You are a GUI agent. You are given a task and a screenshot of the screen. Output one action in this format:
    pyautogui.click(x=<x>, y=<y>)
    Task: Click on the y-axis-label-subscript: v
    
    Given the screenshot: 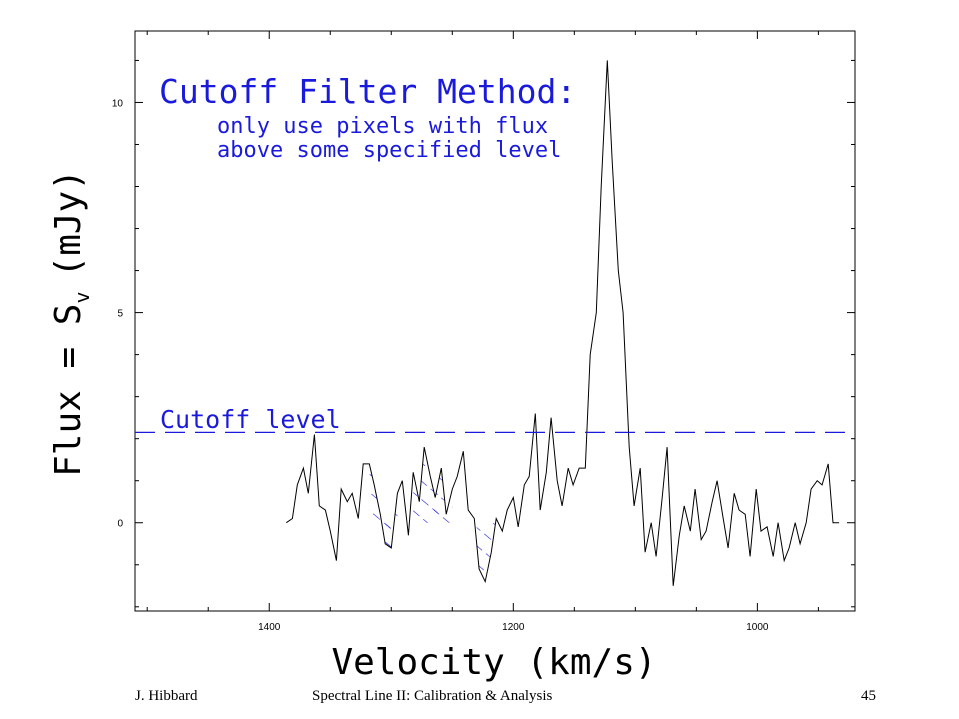 What is the action you would take?
    pyautogui.click(x=82, y=297)
    